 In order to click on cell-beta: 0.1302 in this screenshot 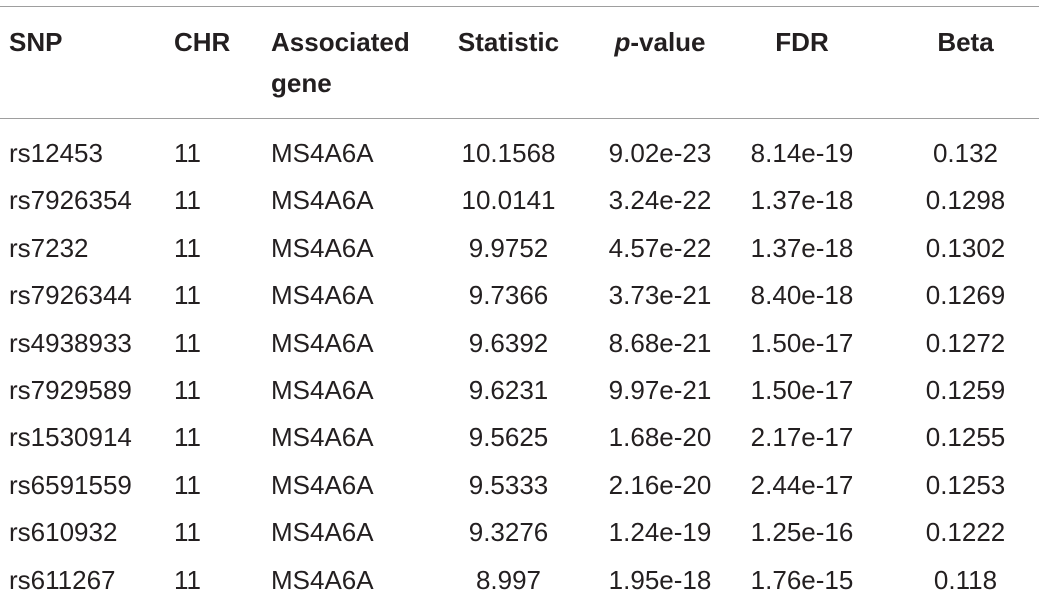, I will do `click(965, 247)`.